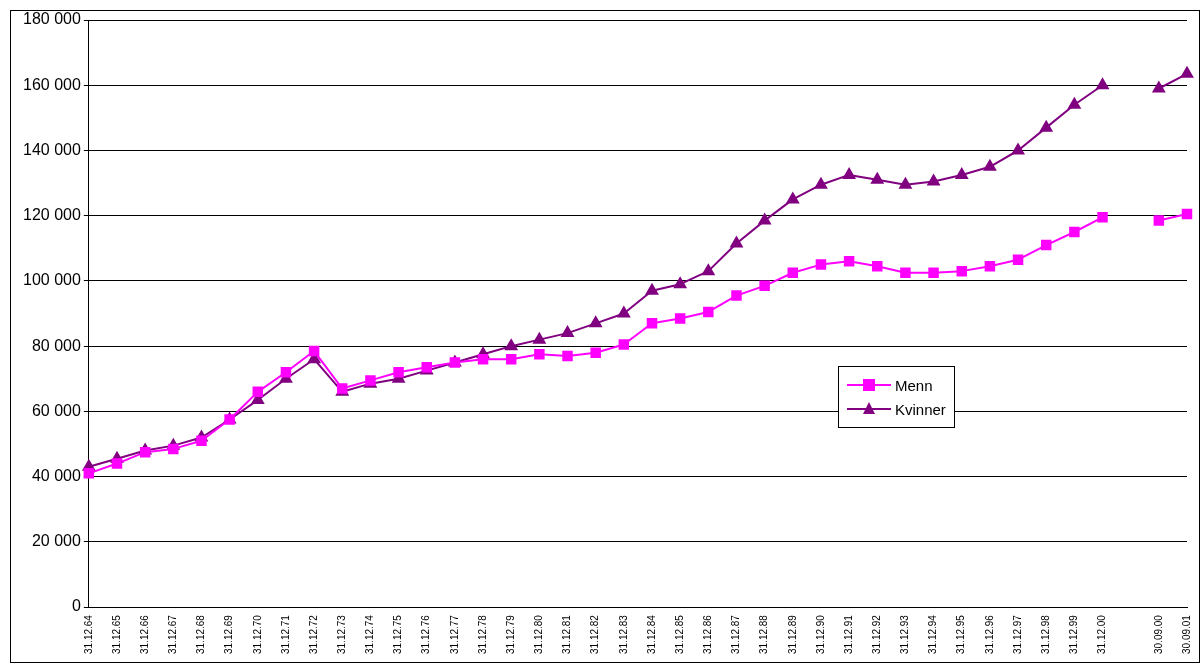  Describe the element at coordinates (623, 634) in the screenshot. I see `x-tick-label: 31.12.83` at that location.